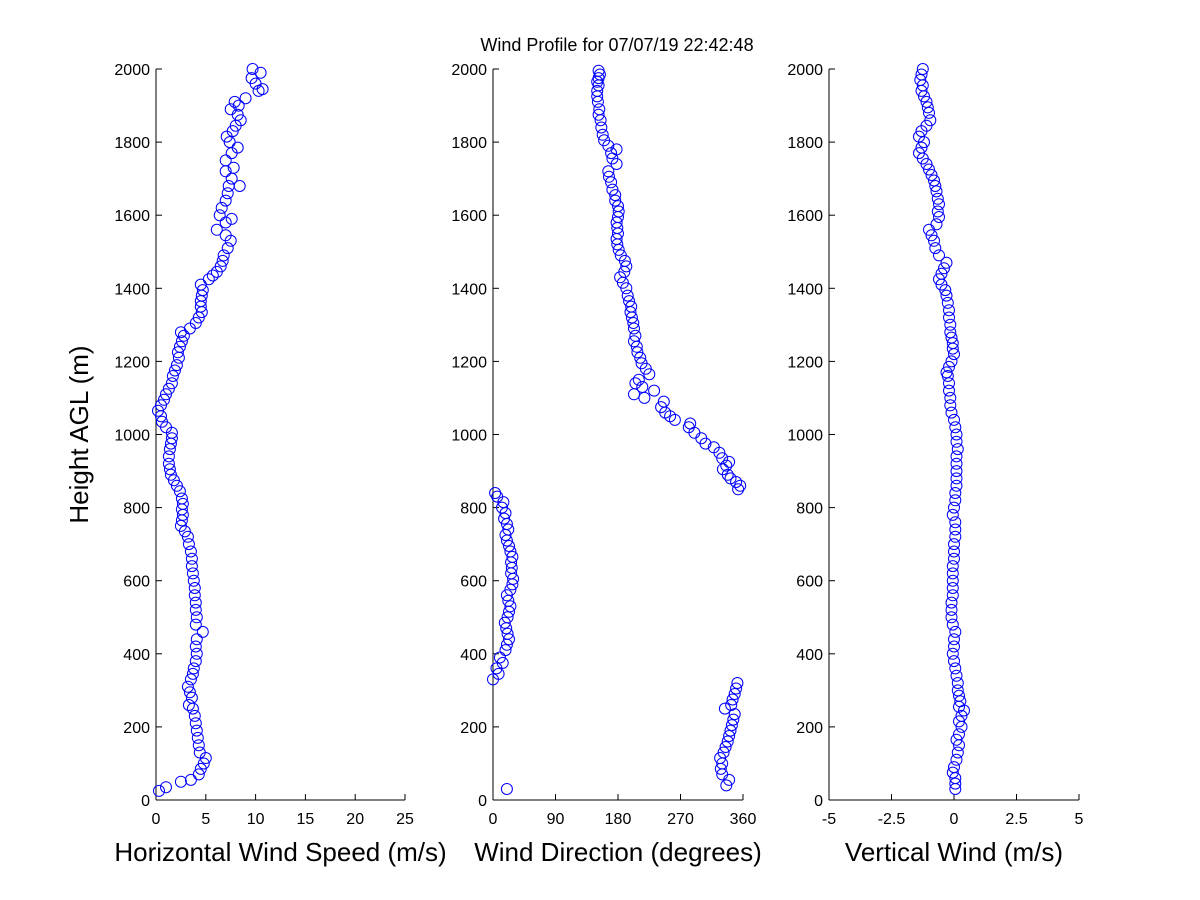 Image resolution: width=1200 pixels, height=900 pixels. Describe the element at coordinates (892, 819) in the screenshot. I see `x-tick-label: -2.5` at that location.